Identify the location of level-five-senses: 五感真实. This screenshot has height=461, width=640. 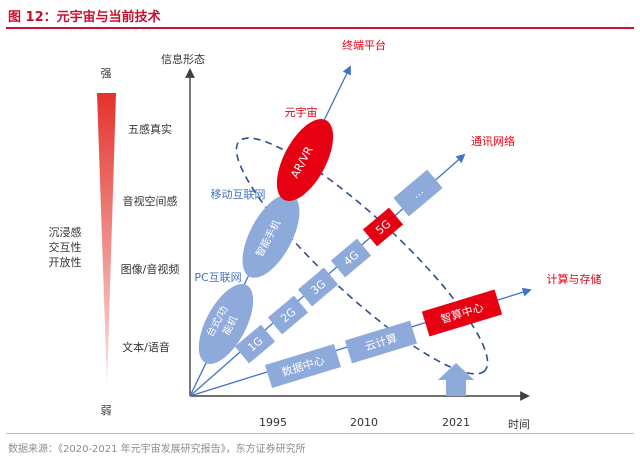
(150, 129).